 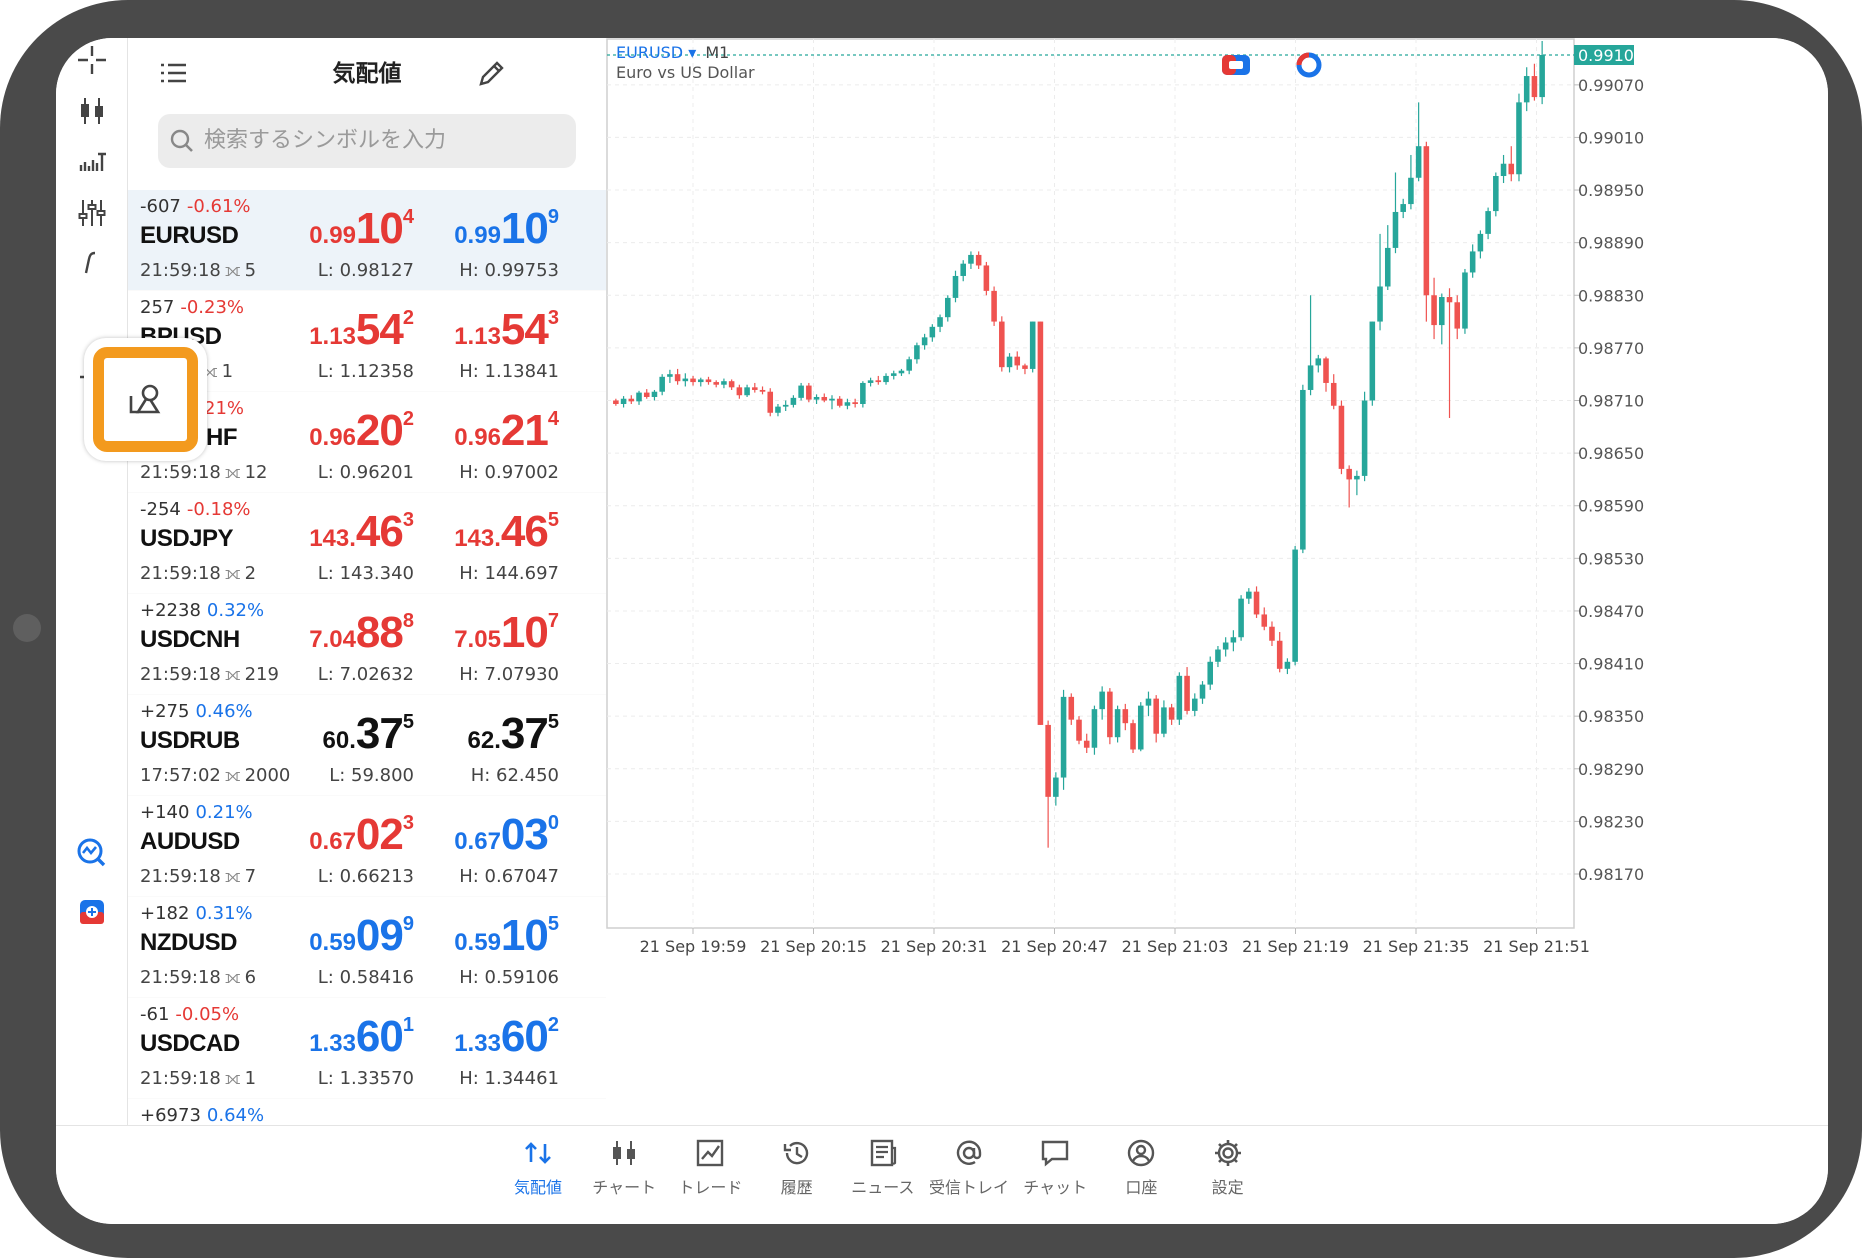 What do you see at coordinates (509, 573) in the screenshot?
I see `daily-high: H: 144.697` at bounding box center [509, 573].